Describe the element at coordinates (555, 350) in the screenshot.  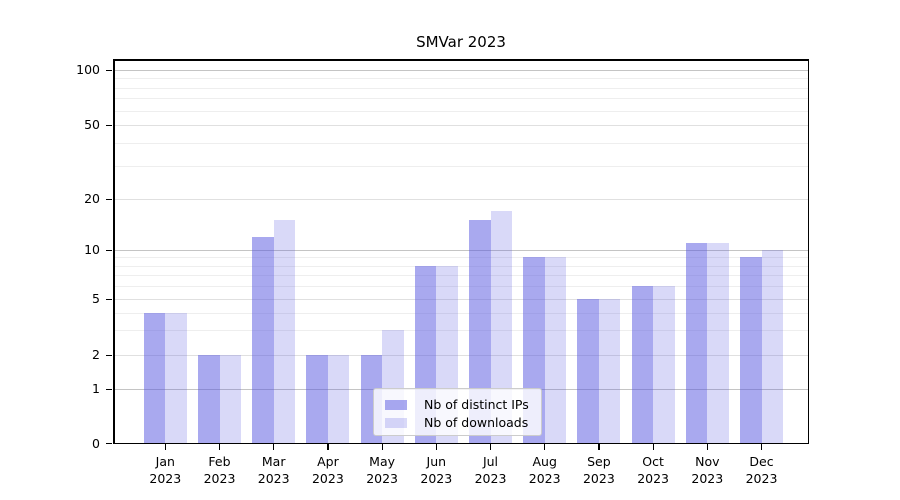
I see `bar-downloads-aug-2023` at that location.